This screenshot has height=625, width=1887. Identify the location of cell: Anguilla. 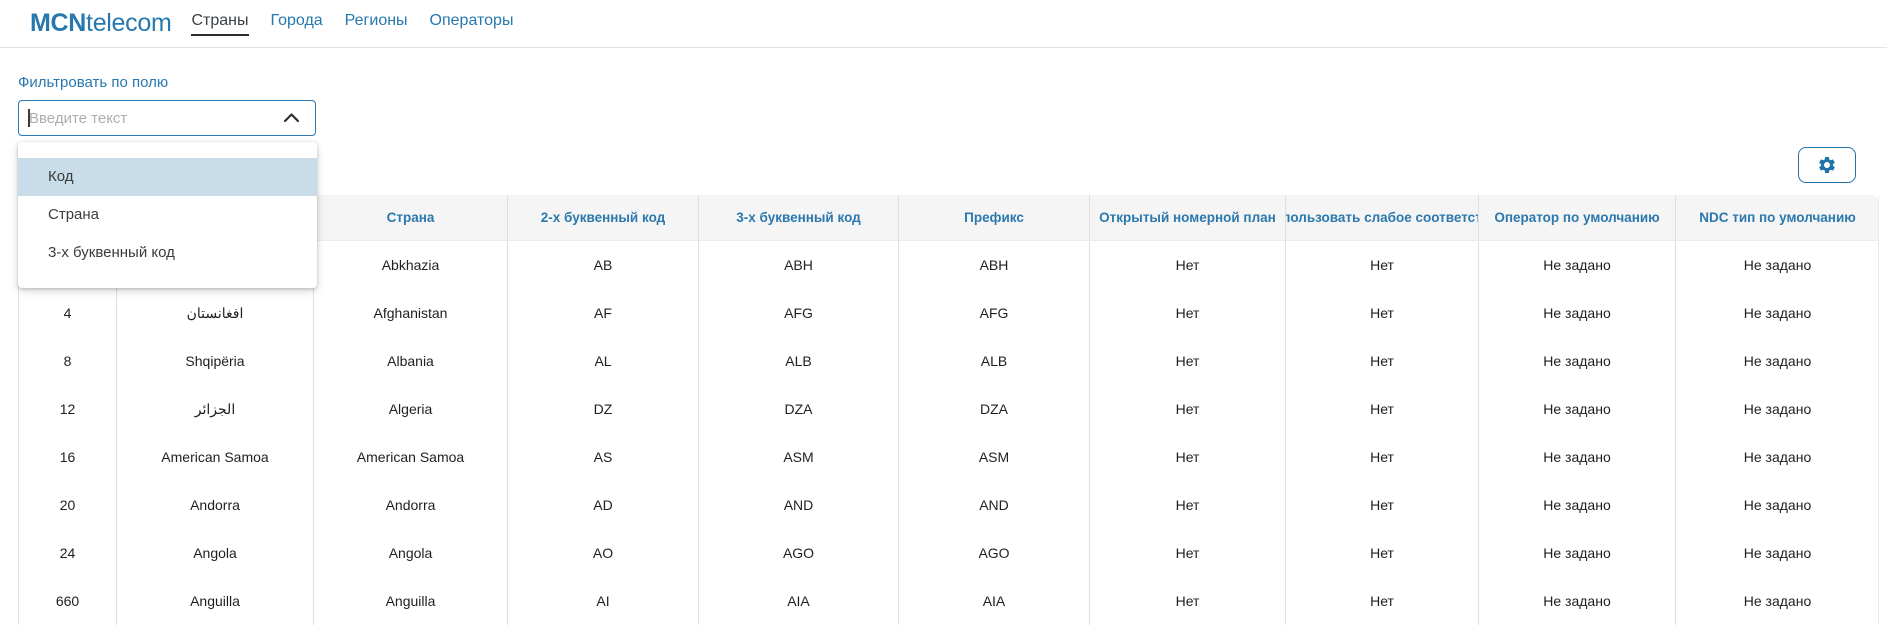
(214, 601).